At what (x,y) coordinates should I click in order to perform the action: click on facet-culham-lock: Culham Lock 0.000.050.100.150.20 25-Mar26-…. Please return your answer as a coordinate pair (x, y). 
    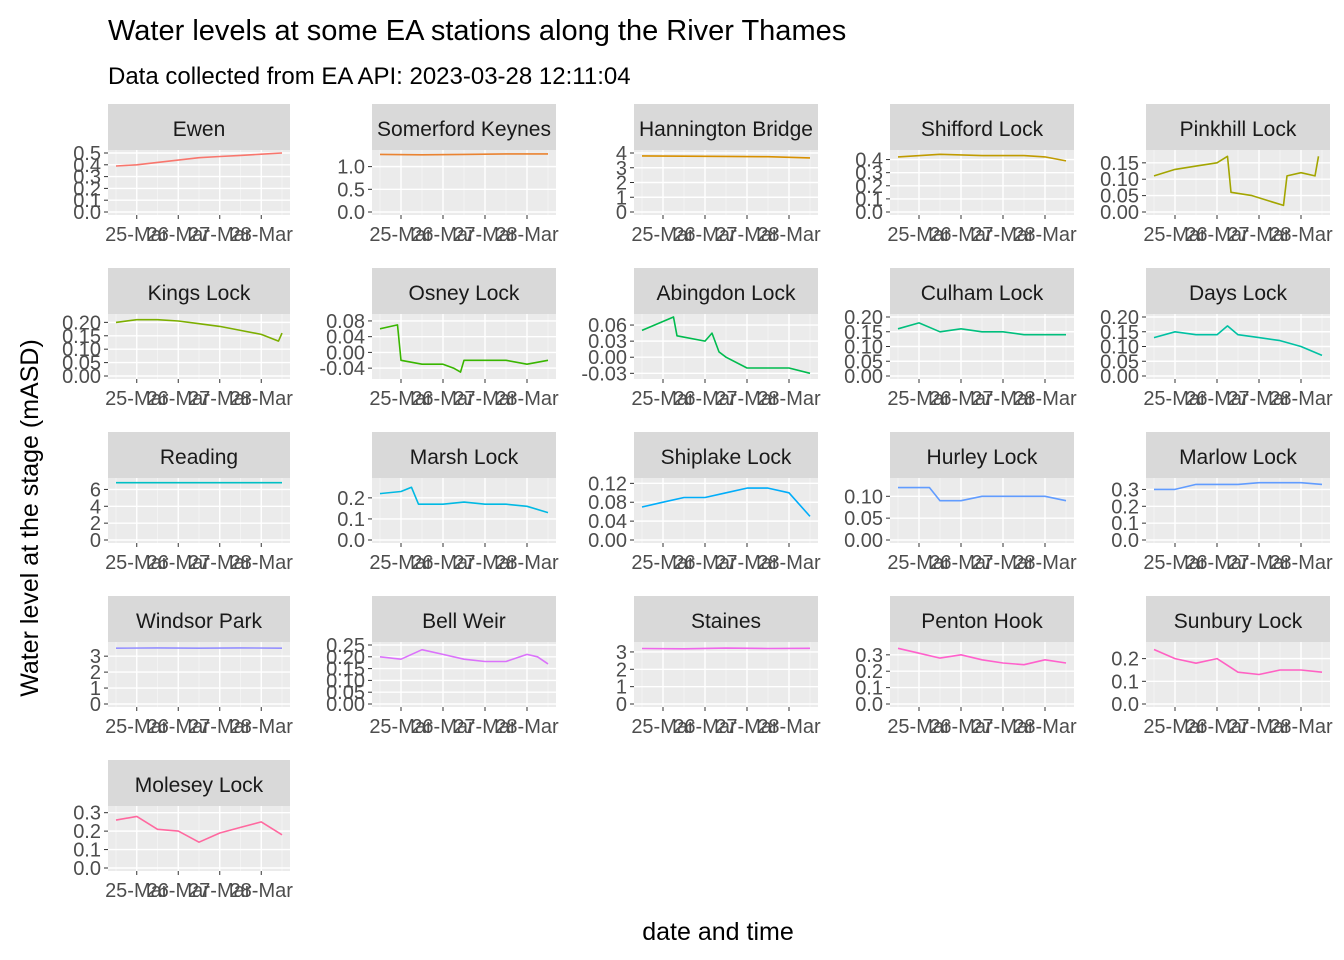
    Looking at the image, I should click on (960, 339).